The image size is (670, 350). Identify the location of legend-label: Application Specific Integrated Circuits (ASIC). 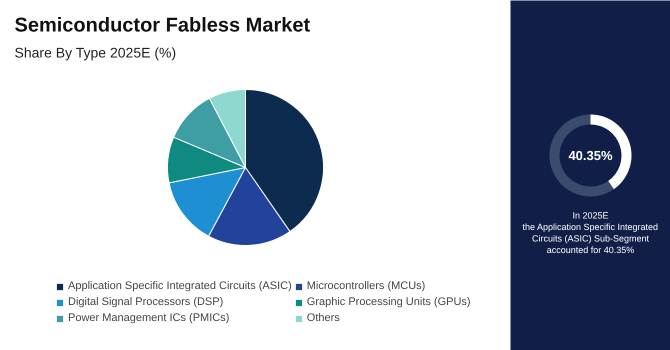
(180, 286).